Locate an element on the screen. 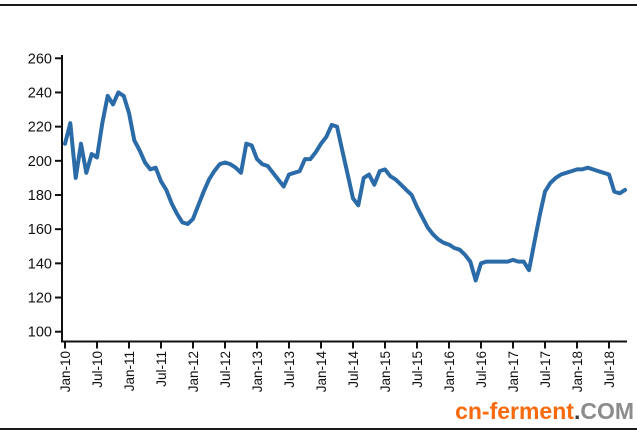 This screenshot has height=433, width=637. x-tick-label: Jan-18 is located at coordinates (577, 371).